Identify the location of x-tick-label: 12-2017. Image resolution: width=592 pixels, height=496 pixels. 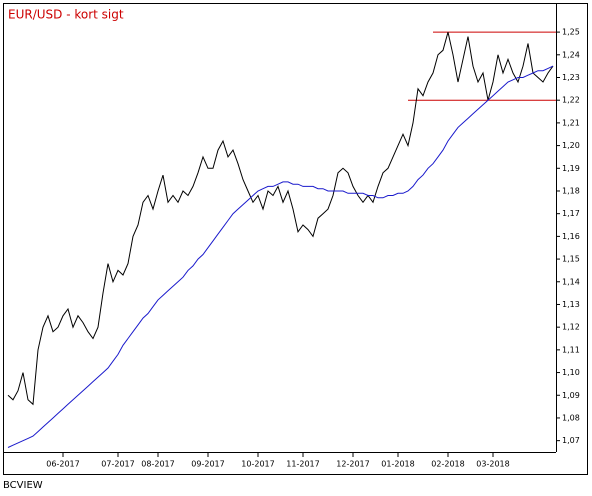
(352, 464).